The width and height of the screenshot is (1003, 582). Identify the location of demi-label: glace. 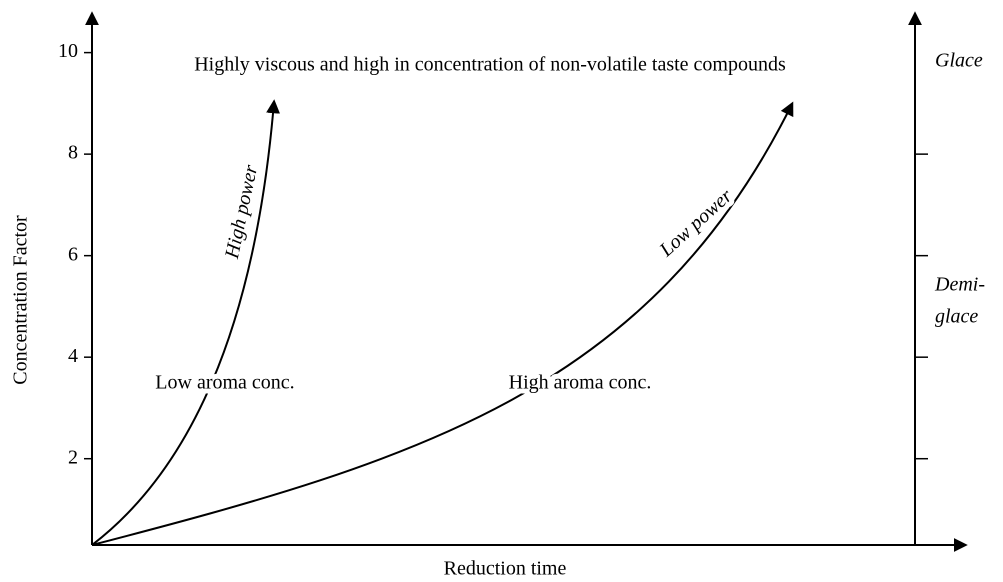
(956, 317).